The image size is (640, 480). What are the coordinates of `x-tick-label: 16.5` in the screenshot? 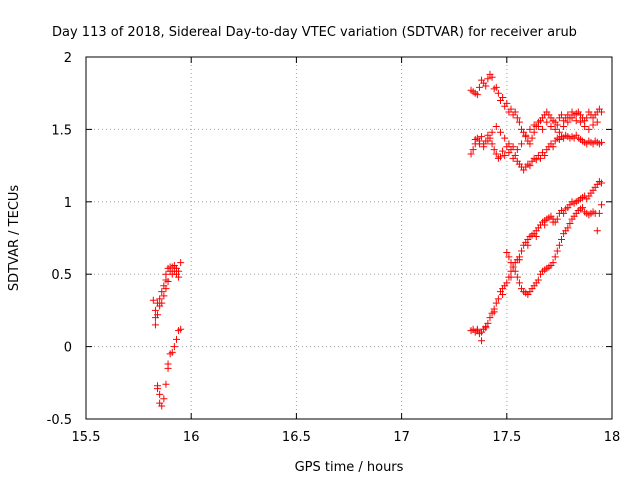 It's located at (296, 437).